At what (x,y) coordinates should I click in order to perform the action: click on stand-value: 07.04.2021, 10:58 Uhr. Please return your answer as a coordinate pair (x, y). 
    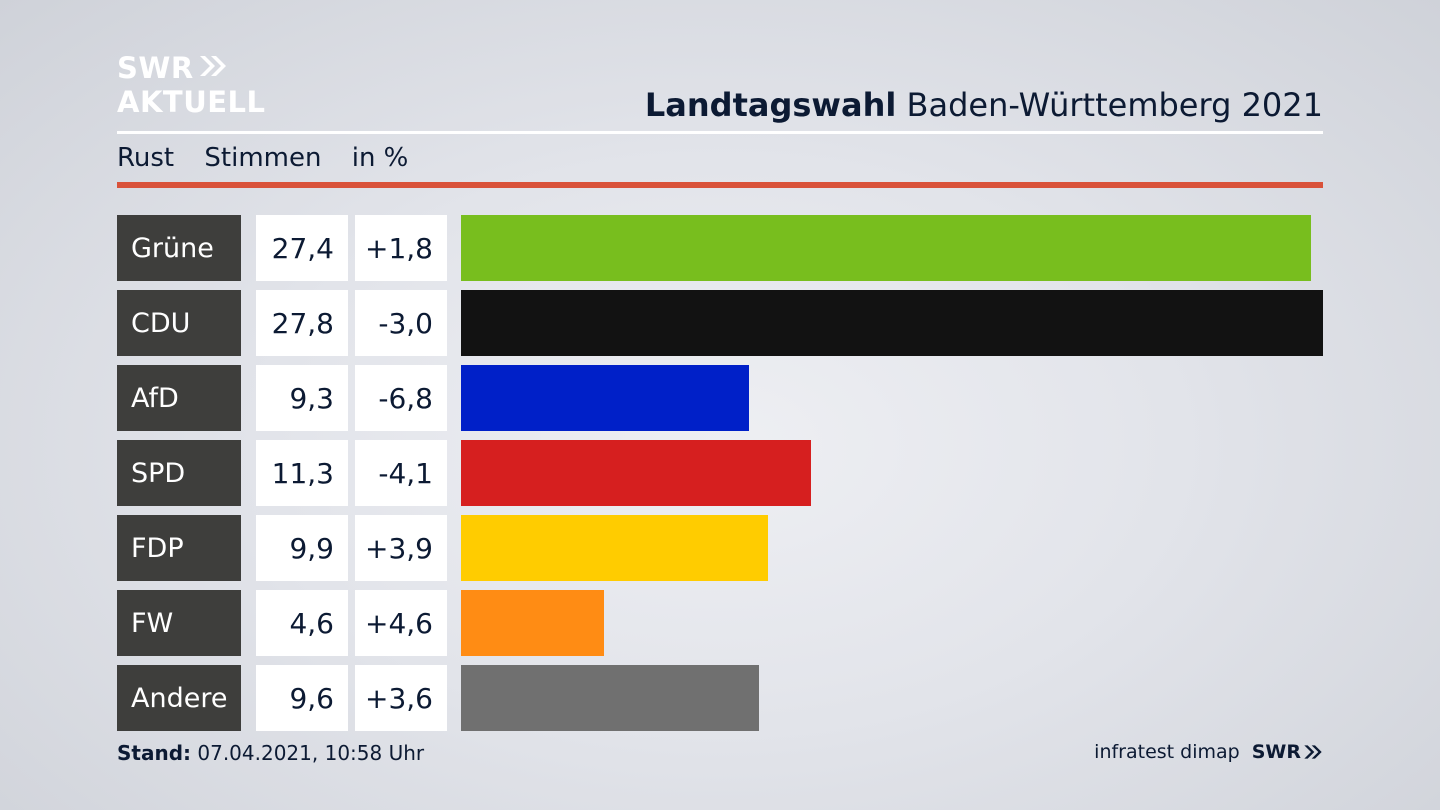
    Looking at the image, I should click on (308, 753).